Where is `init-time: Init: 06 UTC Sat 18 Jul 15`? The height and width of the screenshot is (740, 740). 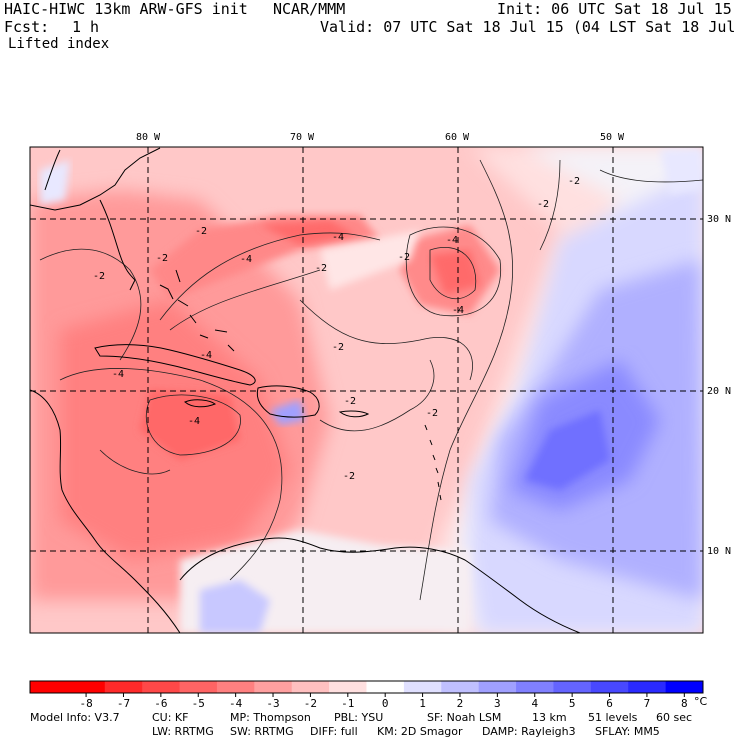
init-time: Init: 06 UTC Sat 18 Jul 15 is located at coordinates (614, 9).